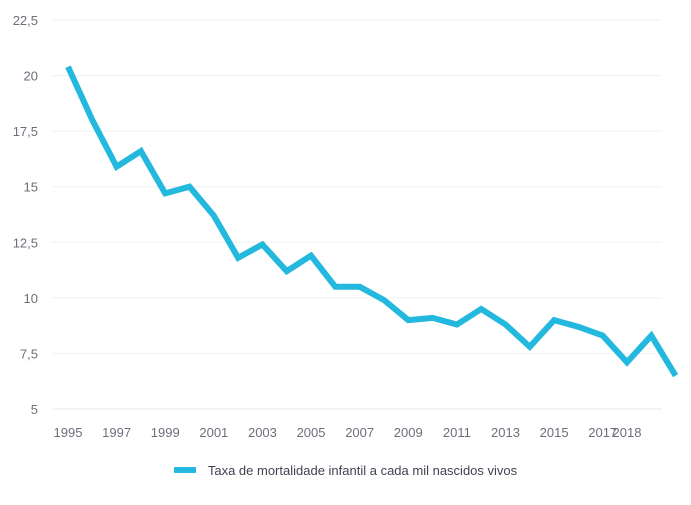  What do you see at coordinates (262, 432) in the screenshot?
I see `x-tick-label: 2003` at bounding box center [262, 432].